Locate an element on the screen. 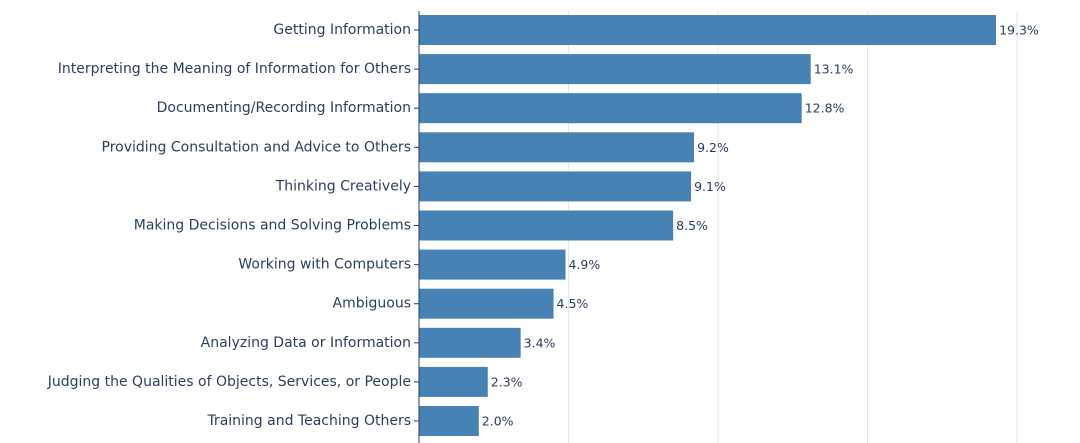 This screenshot has height=443, width=1080. category-label: Training and Teaching Others is located at coordinates (308, 421).